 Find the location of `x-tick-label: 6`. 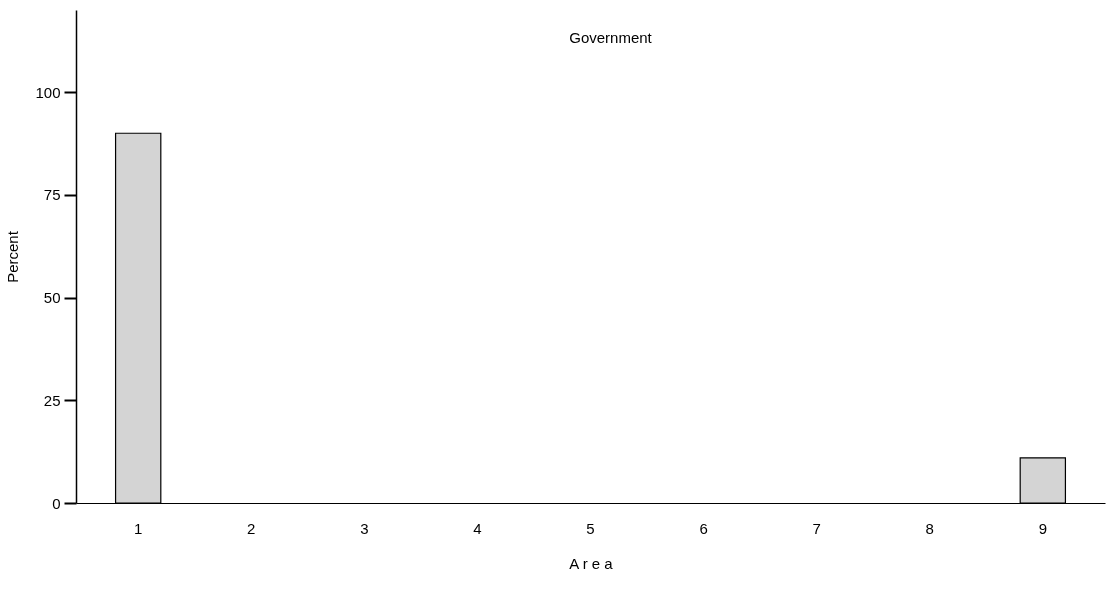

x-tick-label: 6 is located at coordinates (703, 528).